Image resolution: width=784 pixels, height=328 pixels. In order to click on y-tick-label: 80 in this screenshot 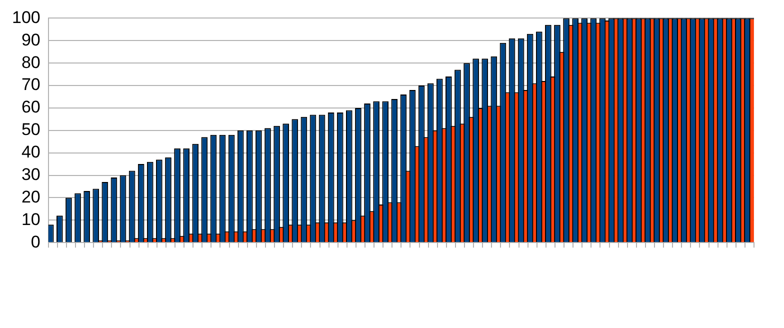, I will do `click(30, 62)`.